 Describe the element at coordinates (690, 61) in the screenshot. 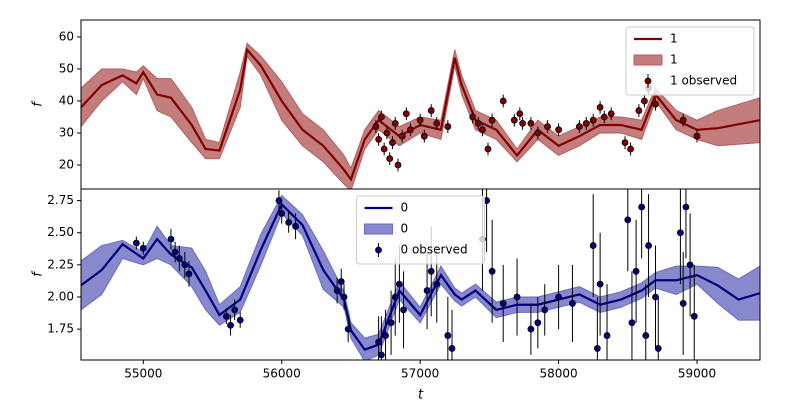

I see `legend-box` at that location.